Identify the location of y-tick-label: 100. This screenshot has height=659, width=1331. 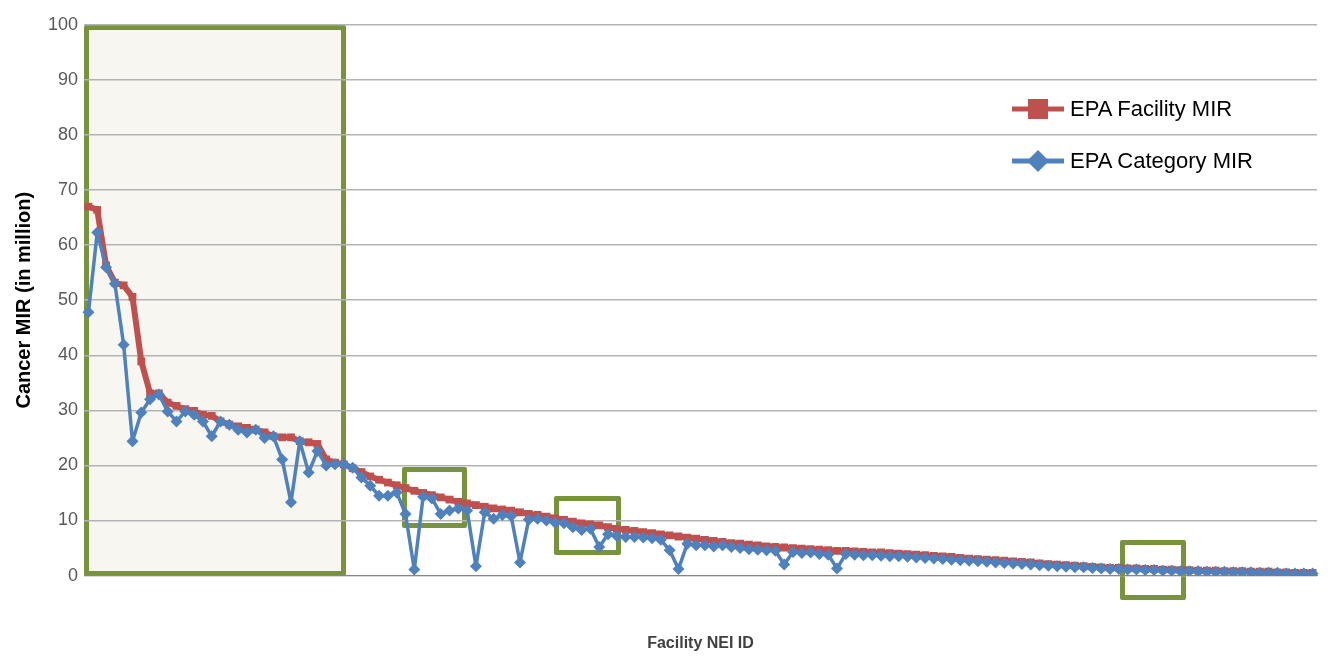
(63, 23).